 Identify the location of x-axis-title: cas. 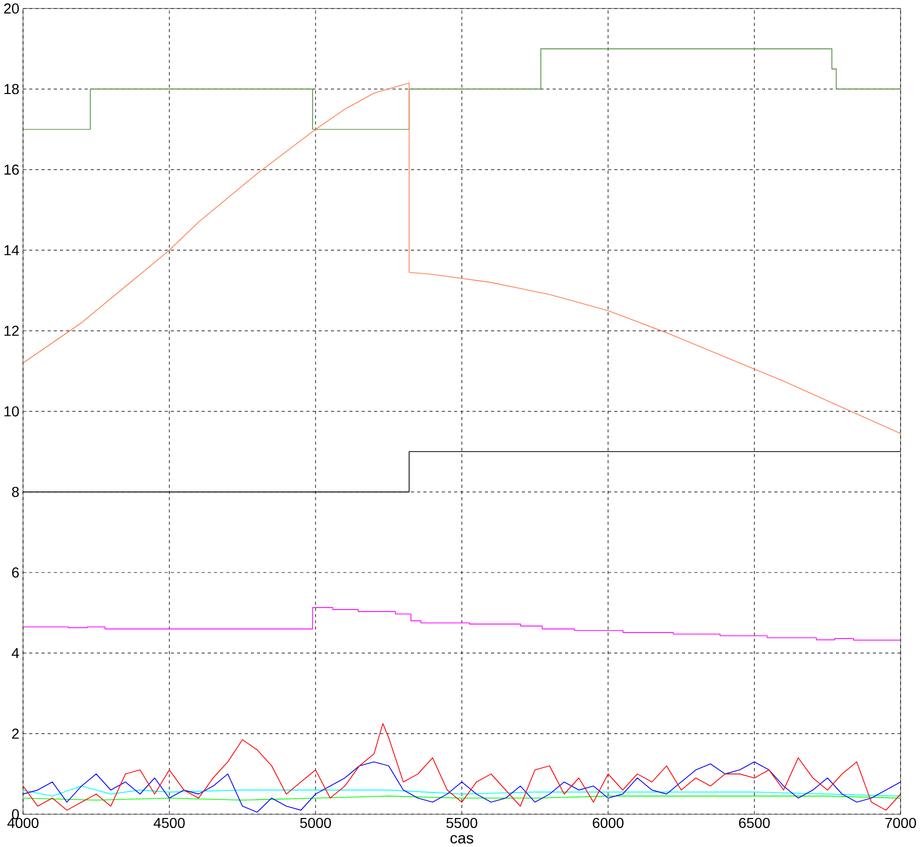
(462, 839).